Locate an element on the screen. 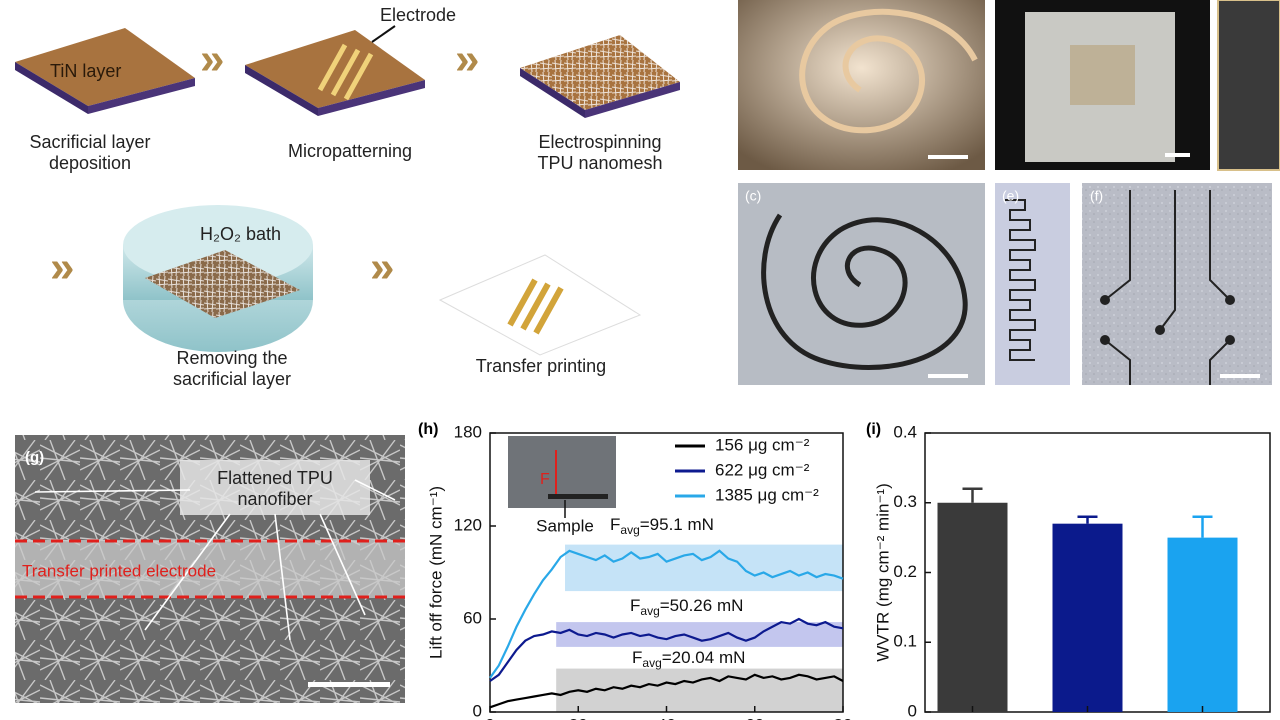 This screenshot has height=720, width=1280. panel-label: (f) is located at coordinates (1096, 196).